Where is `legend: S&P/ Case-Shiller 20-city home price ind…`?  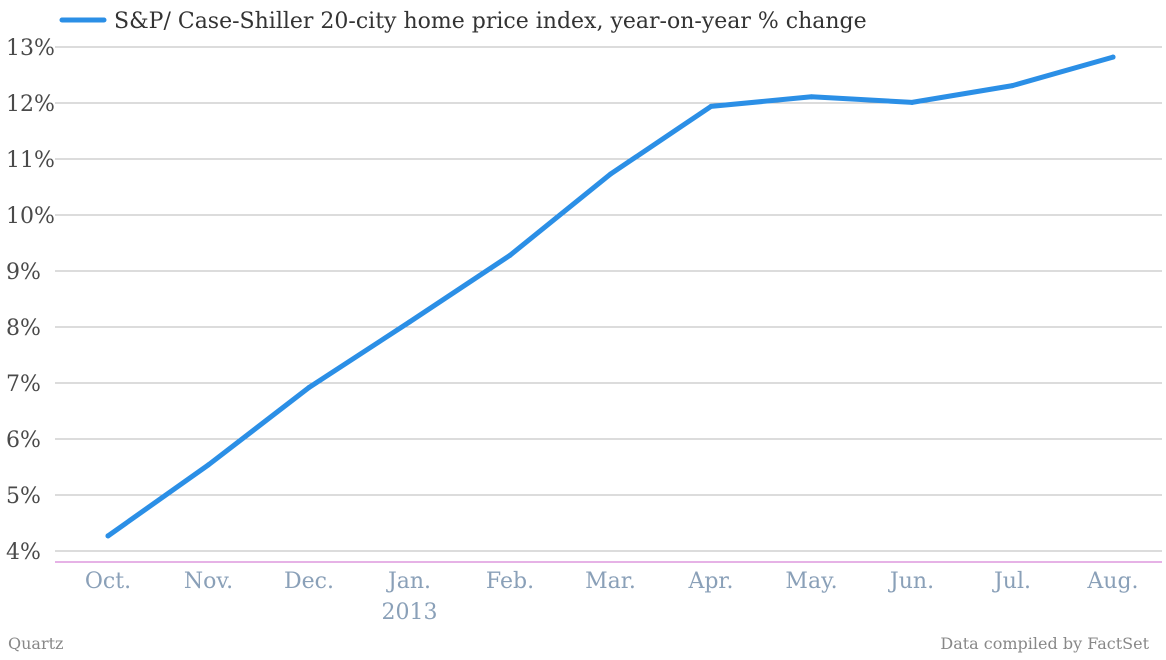 legend: S&P/ Case-Shiller 20-city home price ind… is located at coordinates (463, 21).